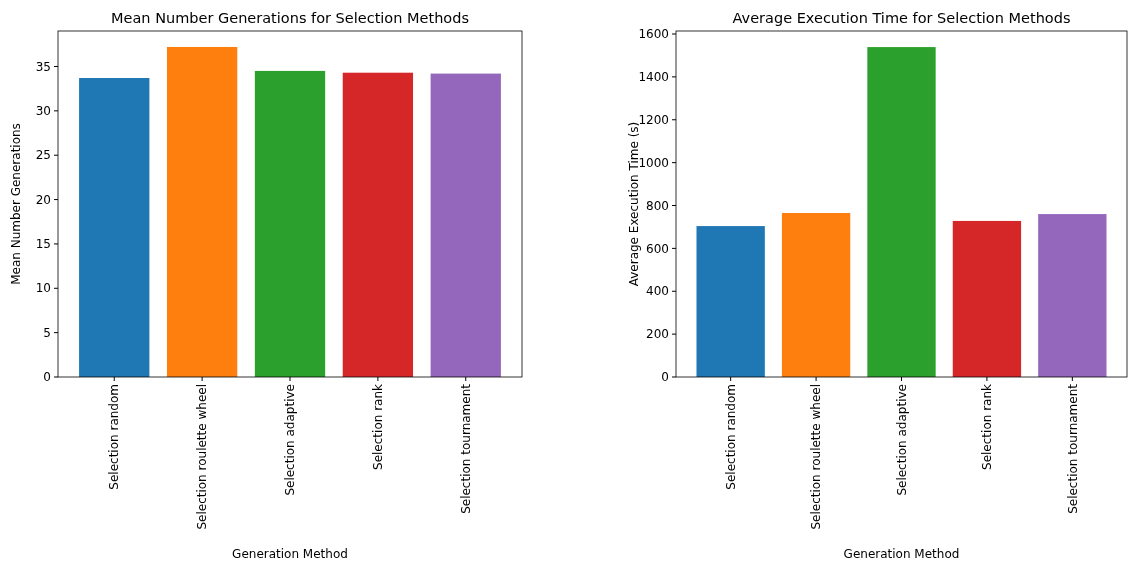  I want to click on y-tick-label: 15, so click(43, 244).